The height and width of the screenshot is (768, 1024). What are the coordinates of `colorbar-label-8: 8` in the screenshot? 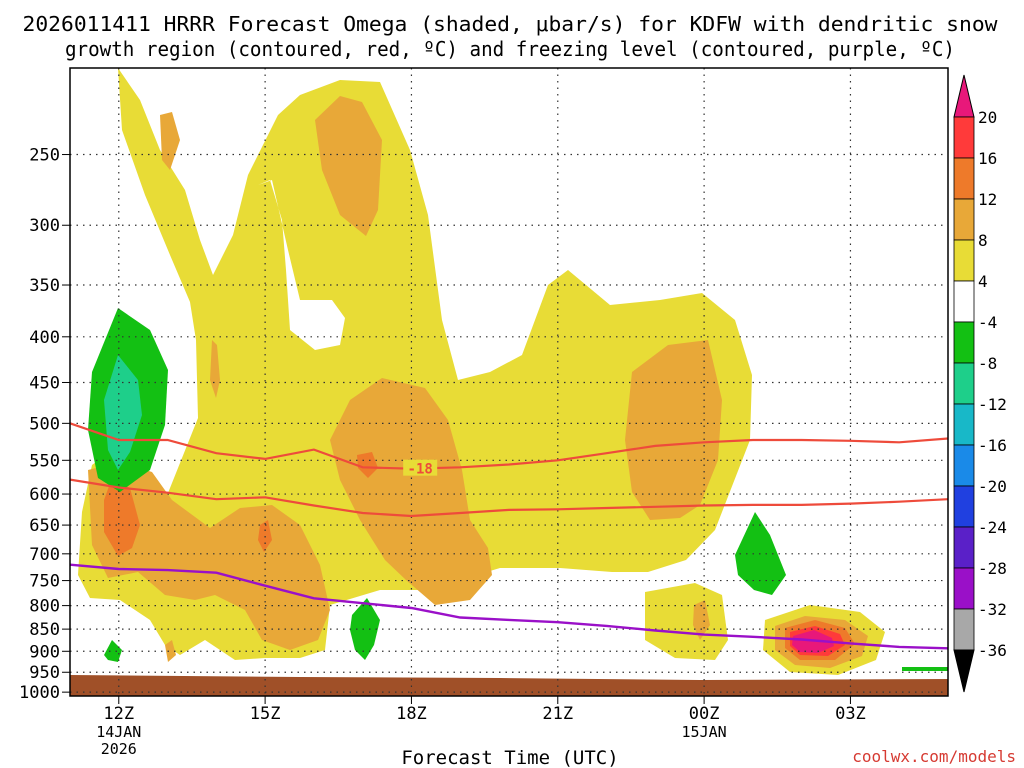 It's located at (983, 240).